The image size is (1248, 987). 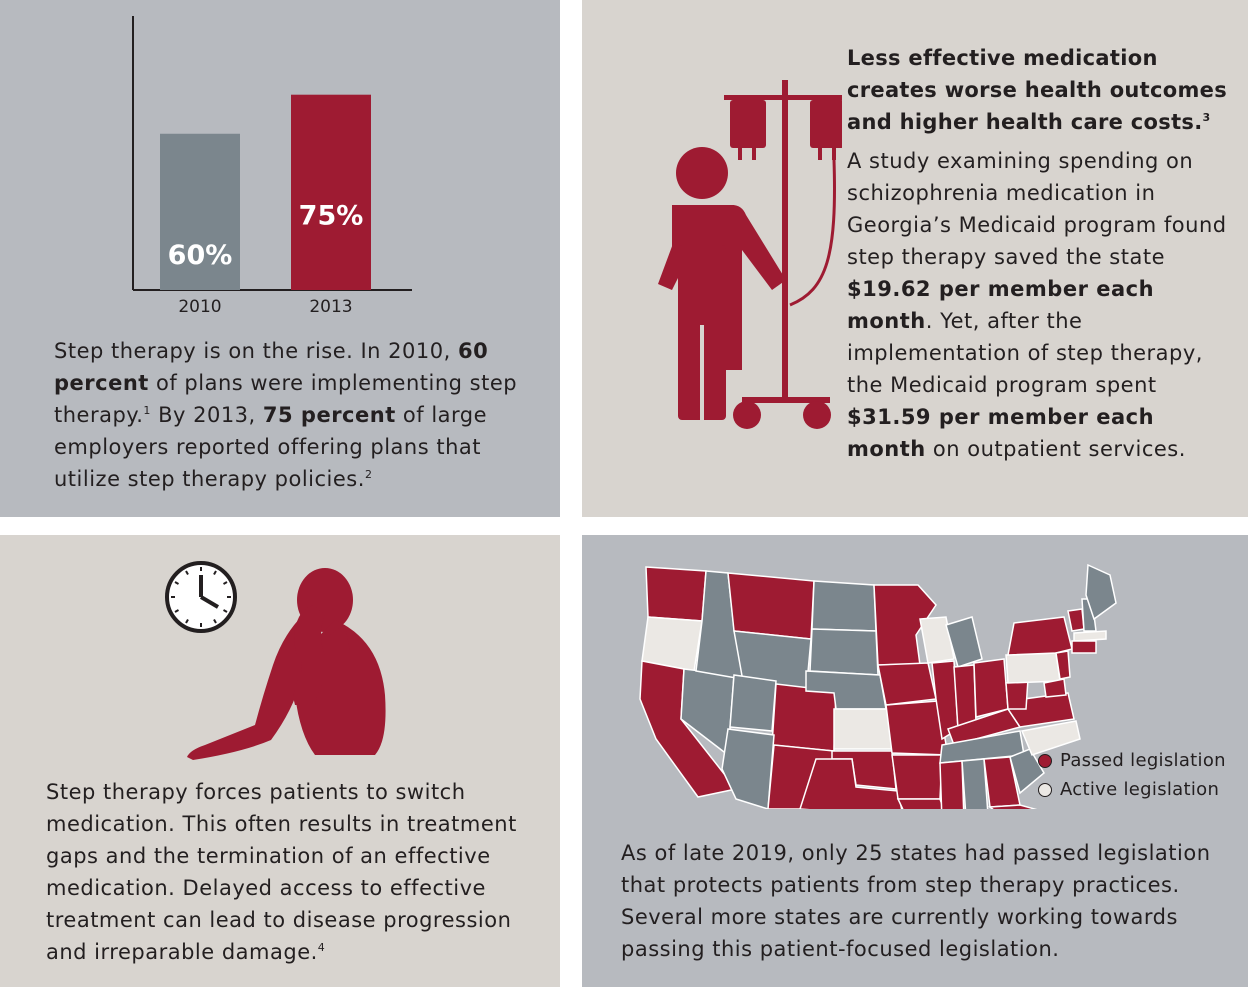 I want to click on state-florida, so click(x=1012, y=806).